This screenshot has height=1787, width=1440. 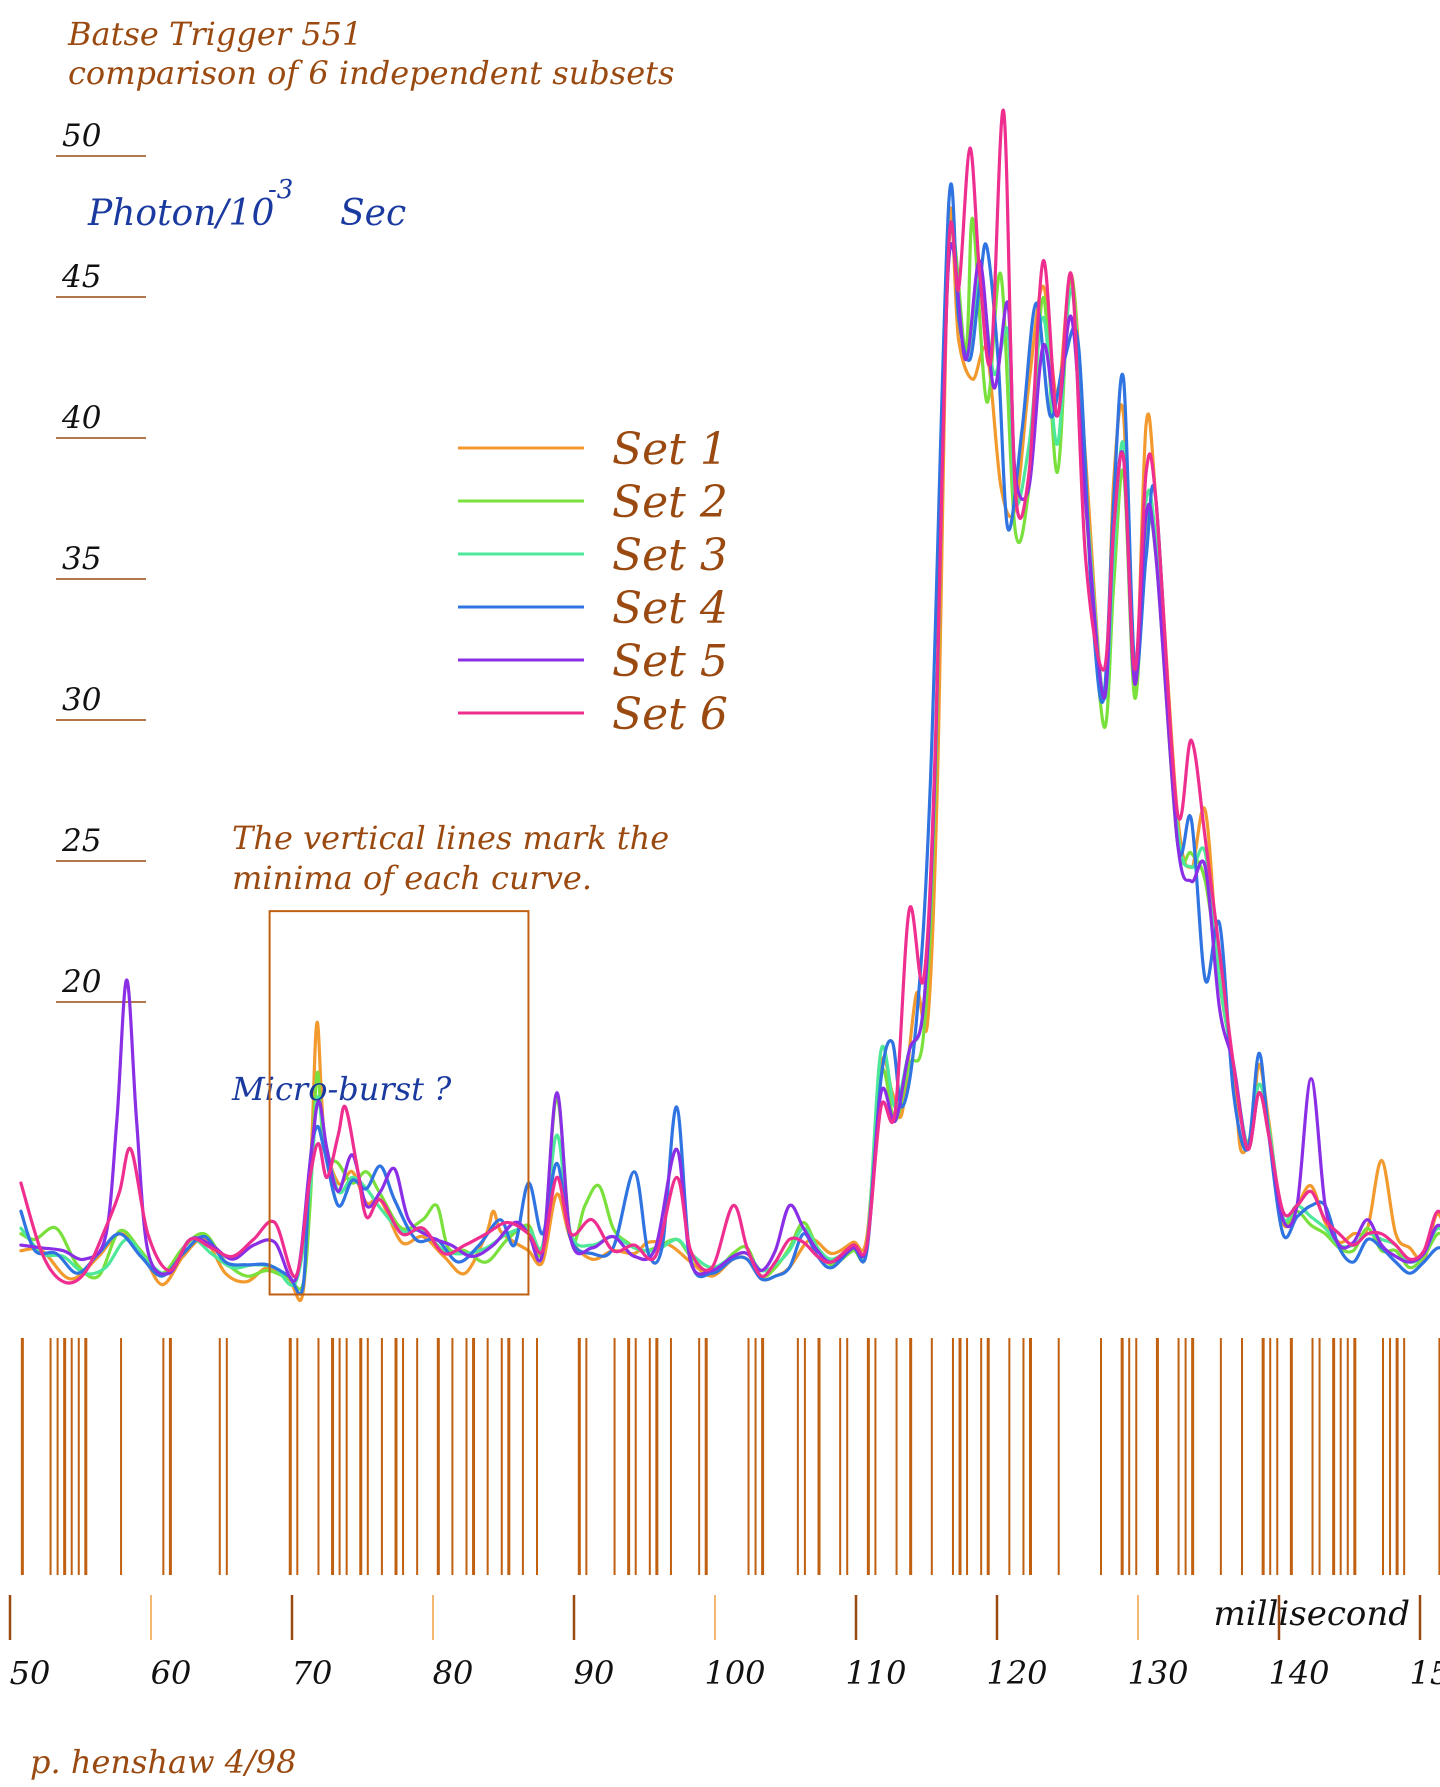 What do you see at coordinates (214, 34) in the screenshot?
I see `chart-title: Batse Trigger 551` at bounding box center [214, 34].